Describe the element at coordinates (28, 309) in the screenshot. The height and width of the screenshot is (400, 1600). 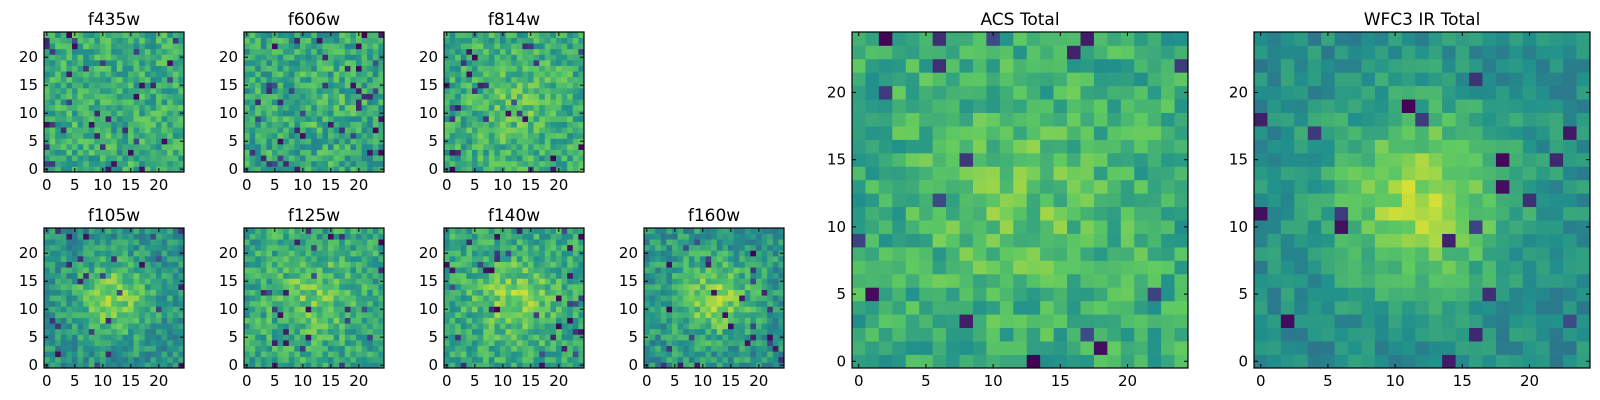
I see `y-tick-label: 10` at that location.